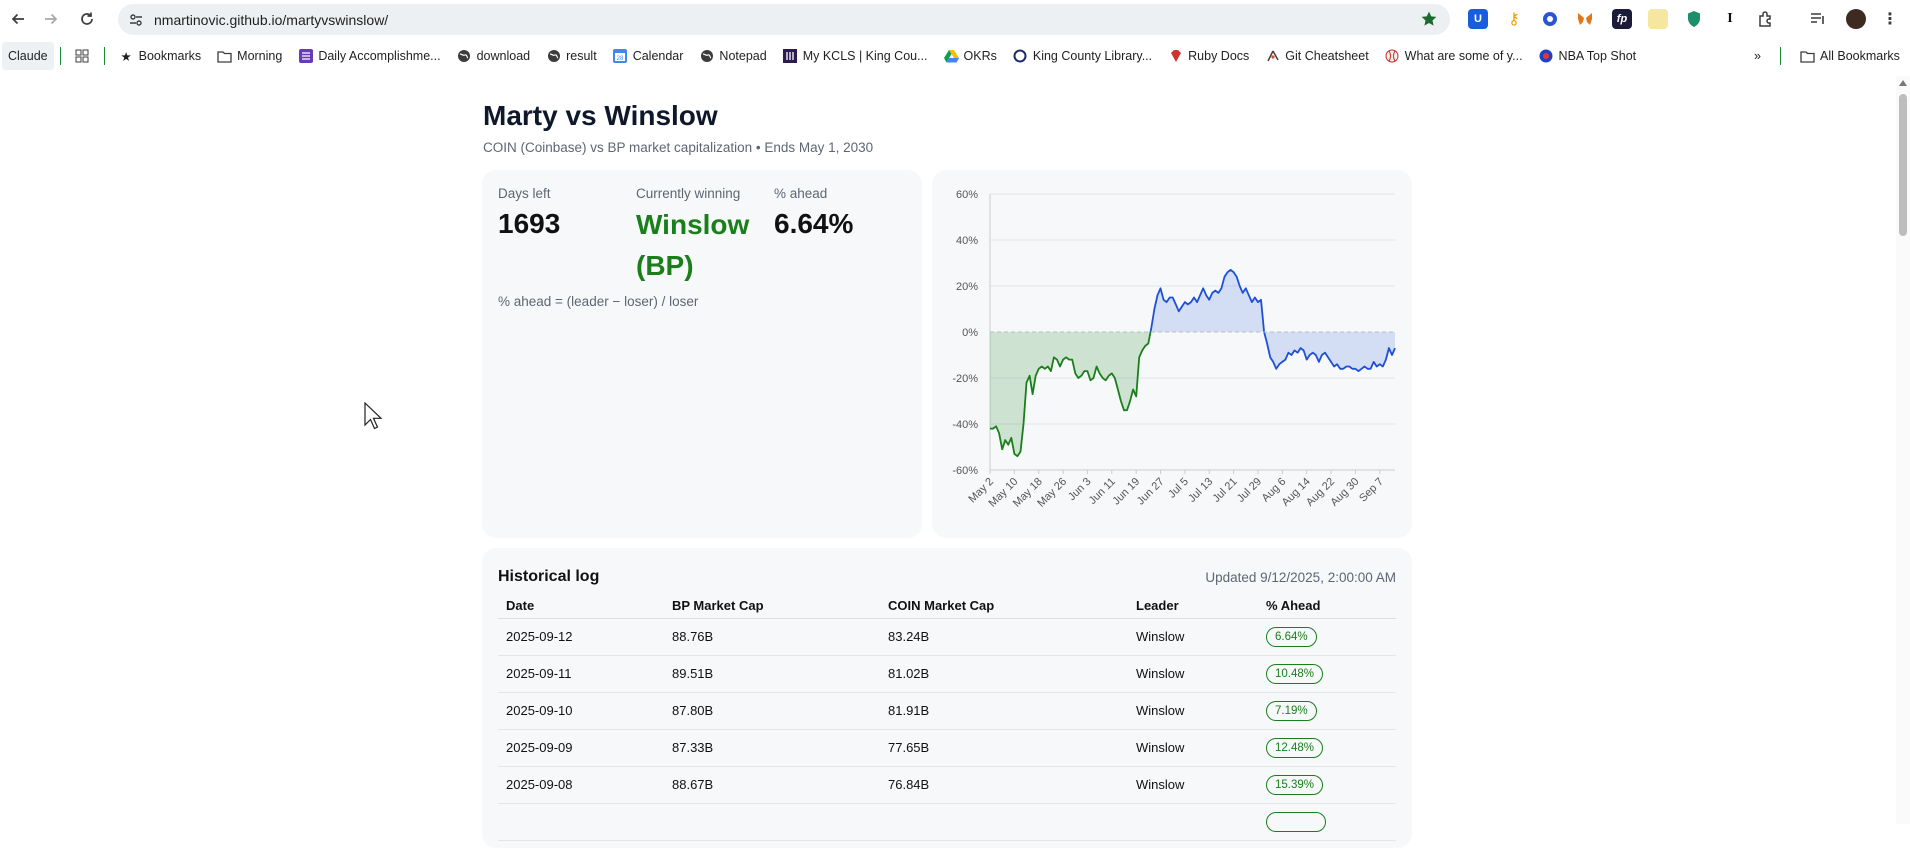  Describe the element at coordinates (1020, 56) in the screenshot. I see `circle-icon` at that location.